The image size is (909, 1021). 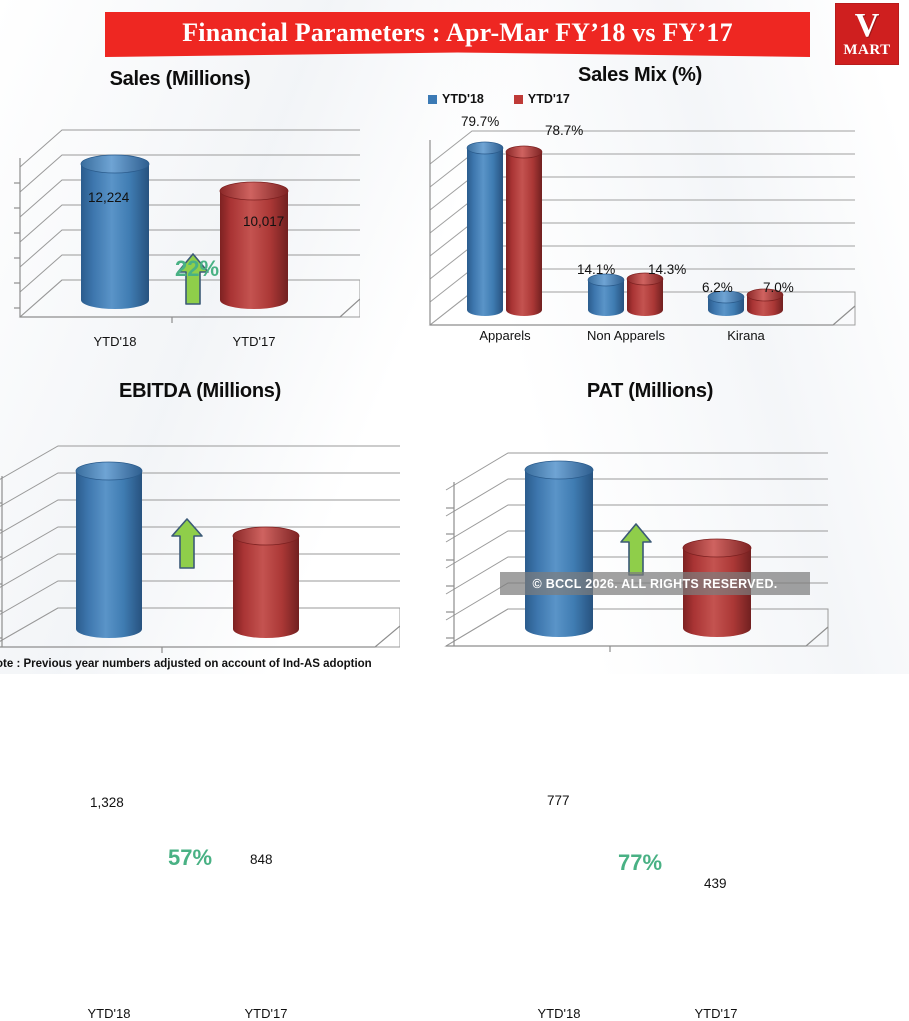 What do you see at coordinates (715, 883) in the screenshot?
I see `value-label-pat-ytd17: 439` at bounding box center [715, 883].